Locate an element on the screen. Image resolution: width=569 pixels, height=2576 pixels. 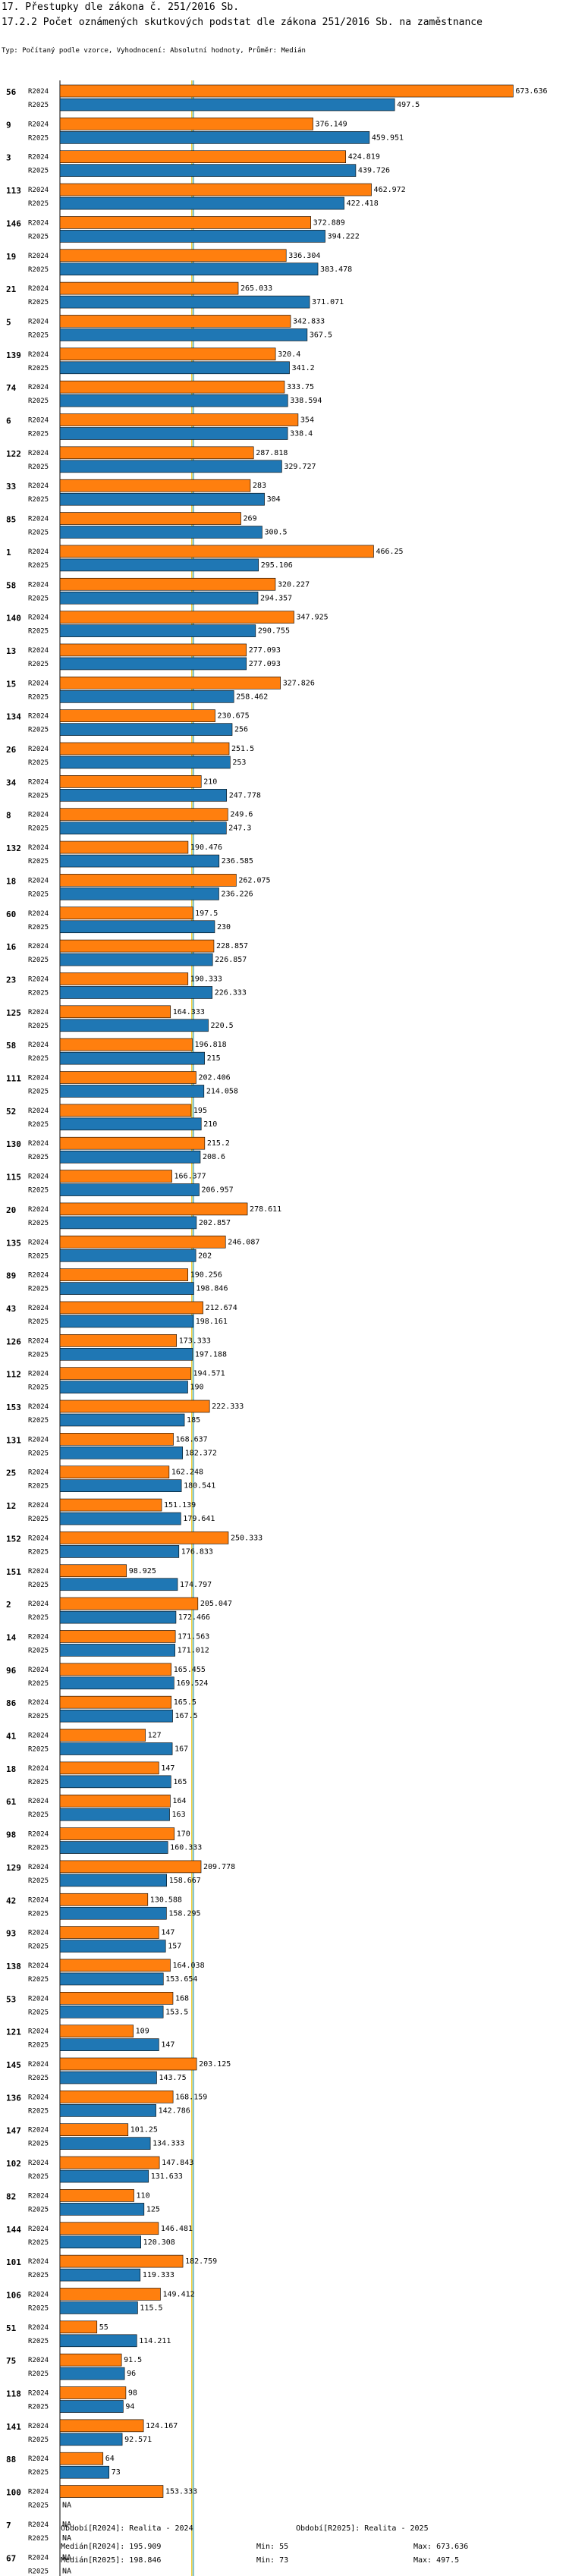
category-label: 146 is located at coordinates (14, 223).